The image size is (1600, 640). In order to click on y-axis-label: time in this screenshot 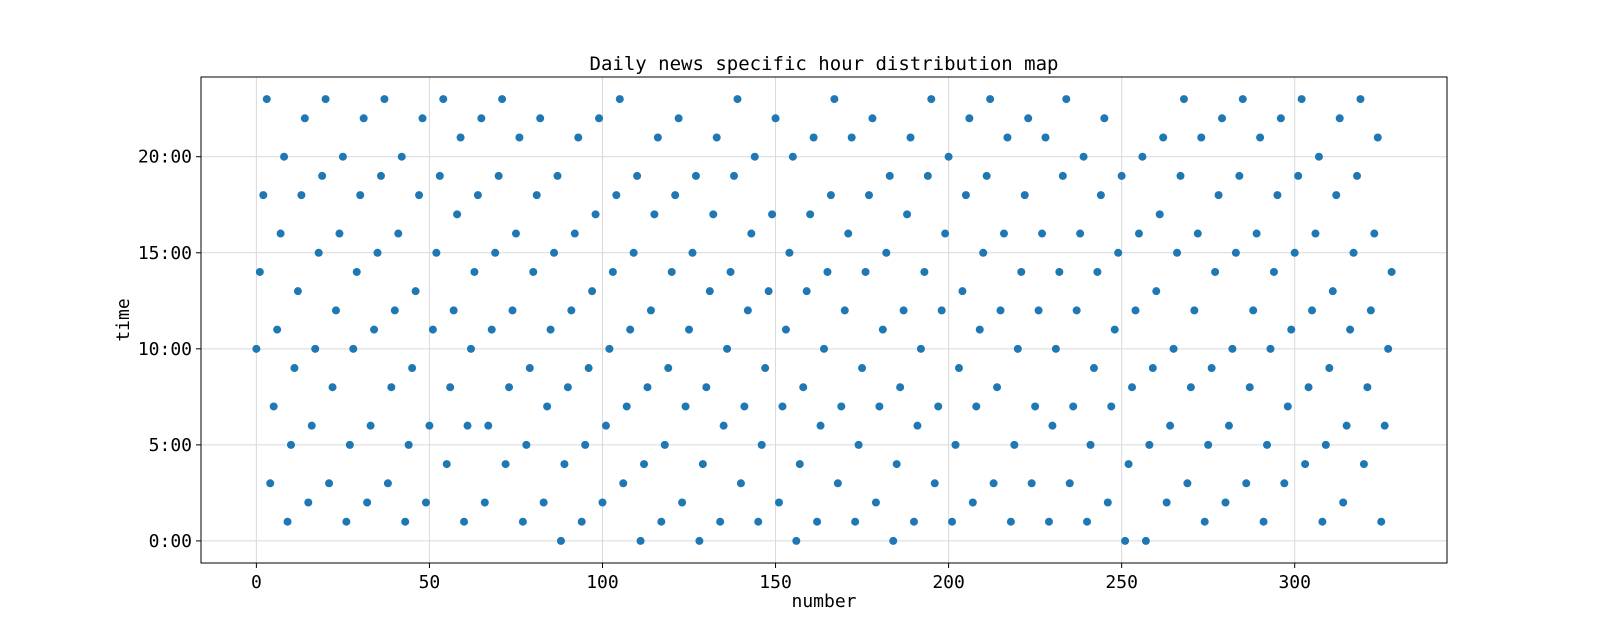, I will do `click(123, 319)`.